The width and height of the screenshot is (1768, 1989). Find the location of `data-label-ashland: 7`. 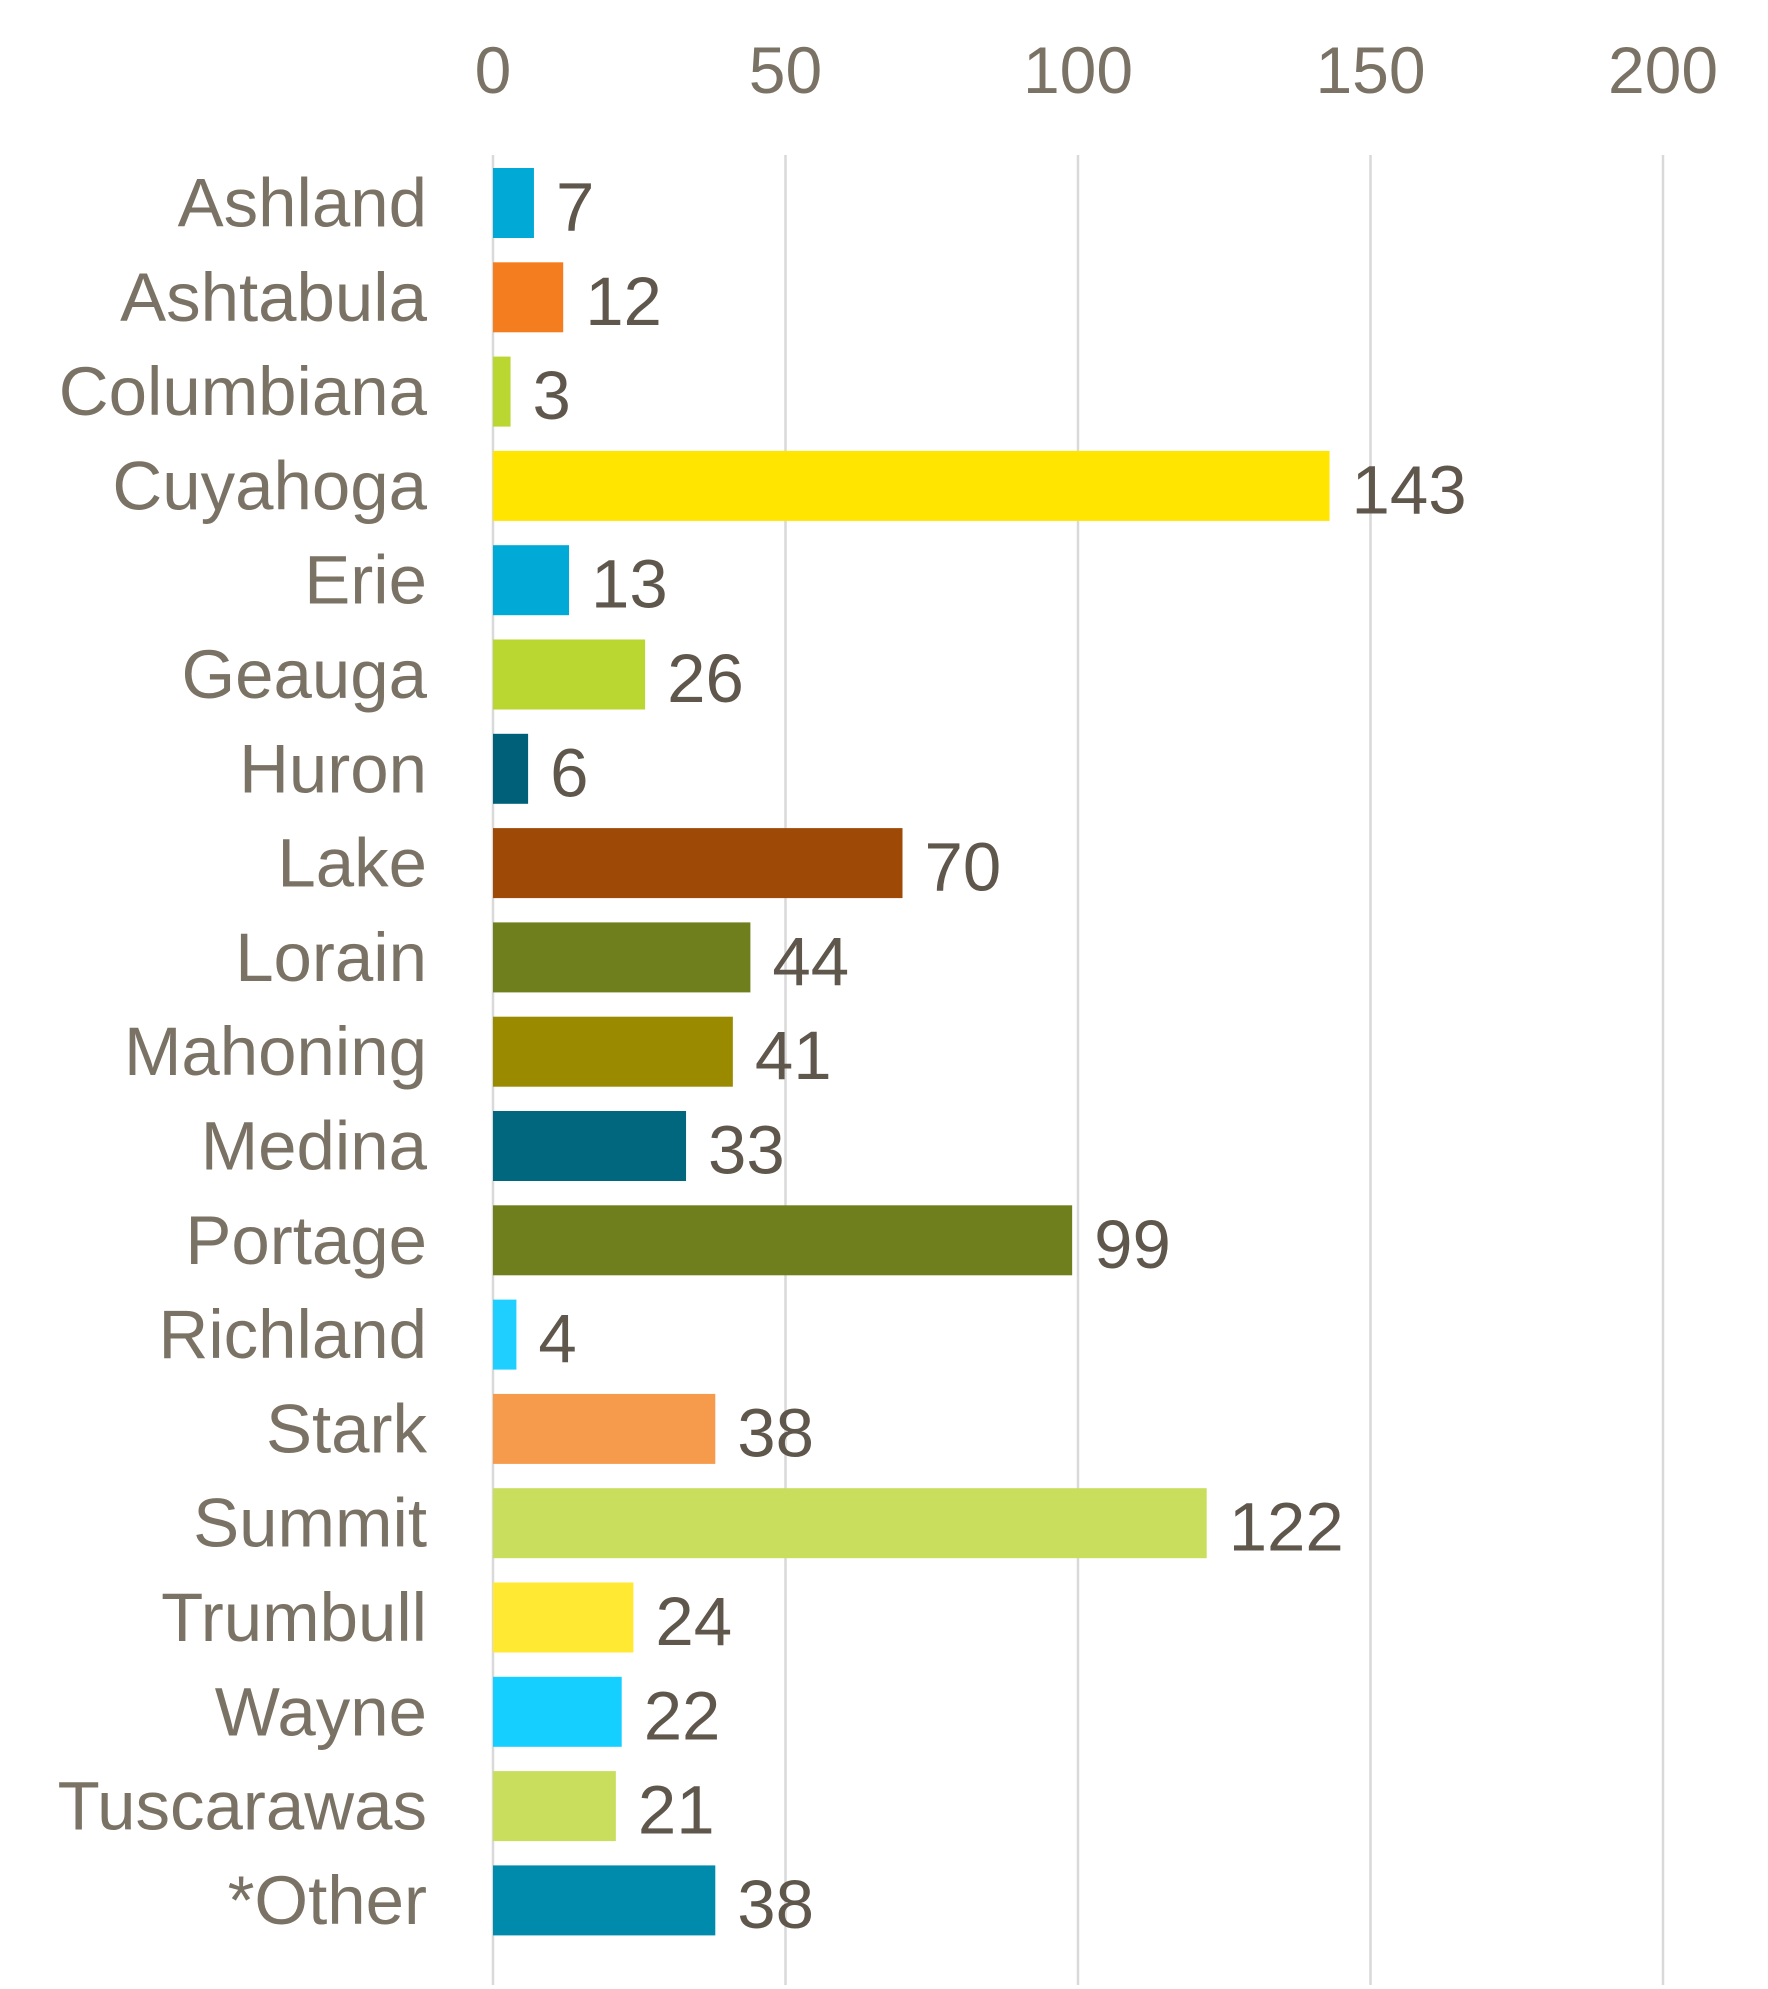

data-label-ashland: 7 is located at coordinates (575, 207).